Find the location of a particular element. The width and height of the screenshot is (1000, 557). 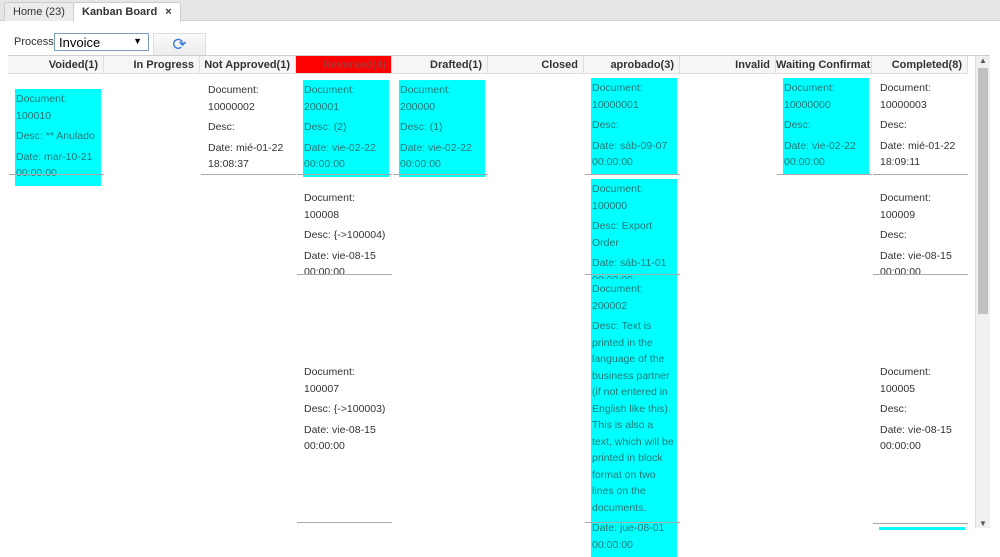

column-header: In Progress is located at coordinates (152, 65).